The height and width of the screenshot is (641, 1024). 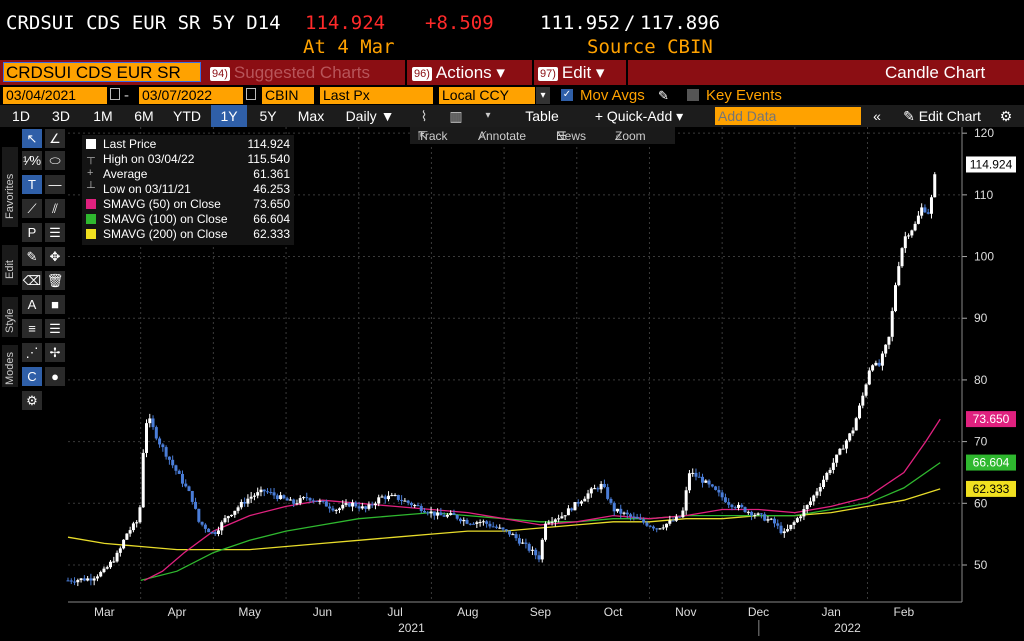 What do you see at coordinates (991, 164) in the screenshot?
I see `last-value-tag` at bounding box center [991, 164].